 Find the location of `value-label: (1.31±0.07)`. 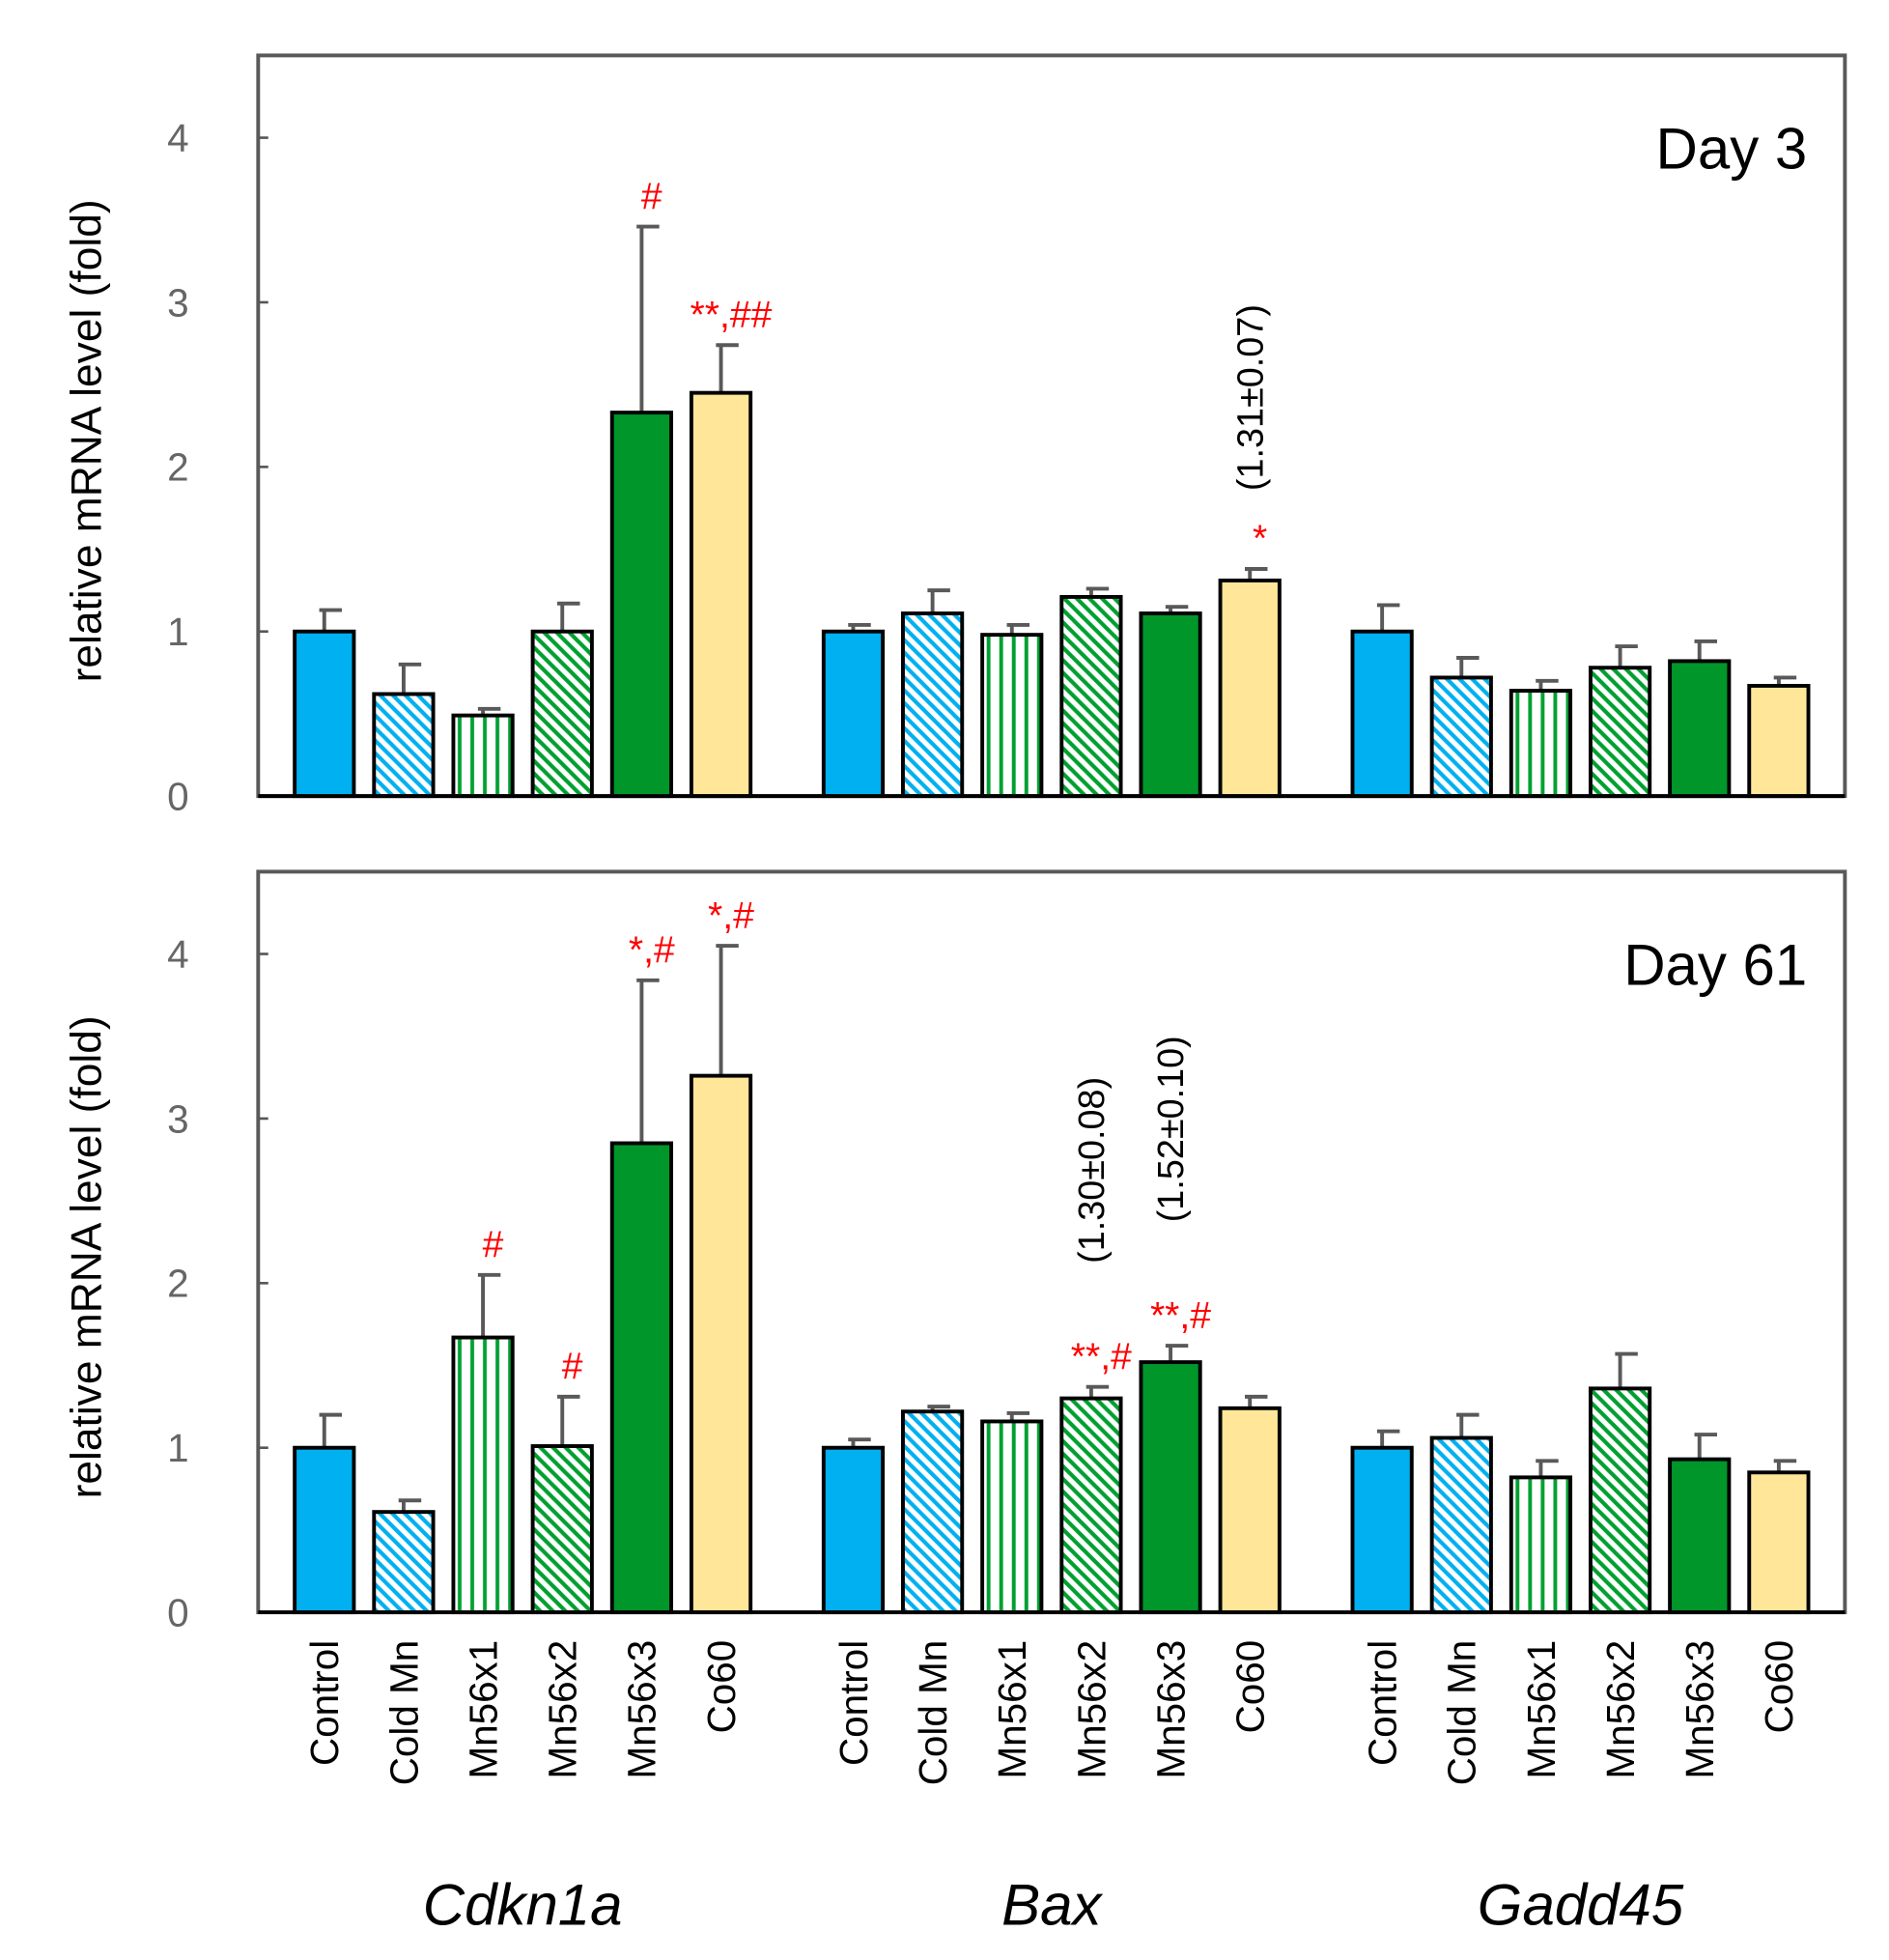

value-label: (1.31±0.07) is located at coordinates (1250, 397).